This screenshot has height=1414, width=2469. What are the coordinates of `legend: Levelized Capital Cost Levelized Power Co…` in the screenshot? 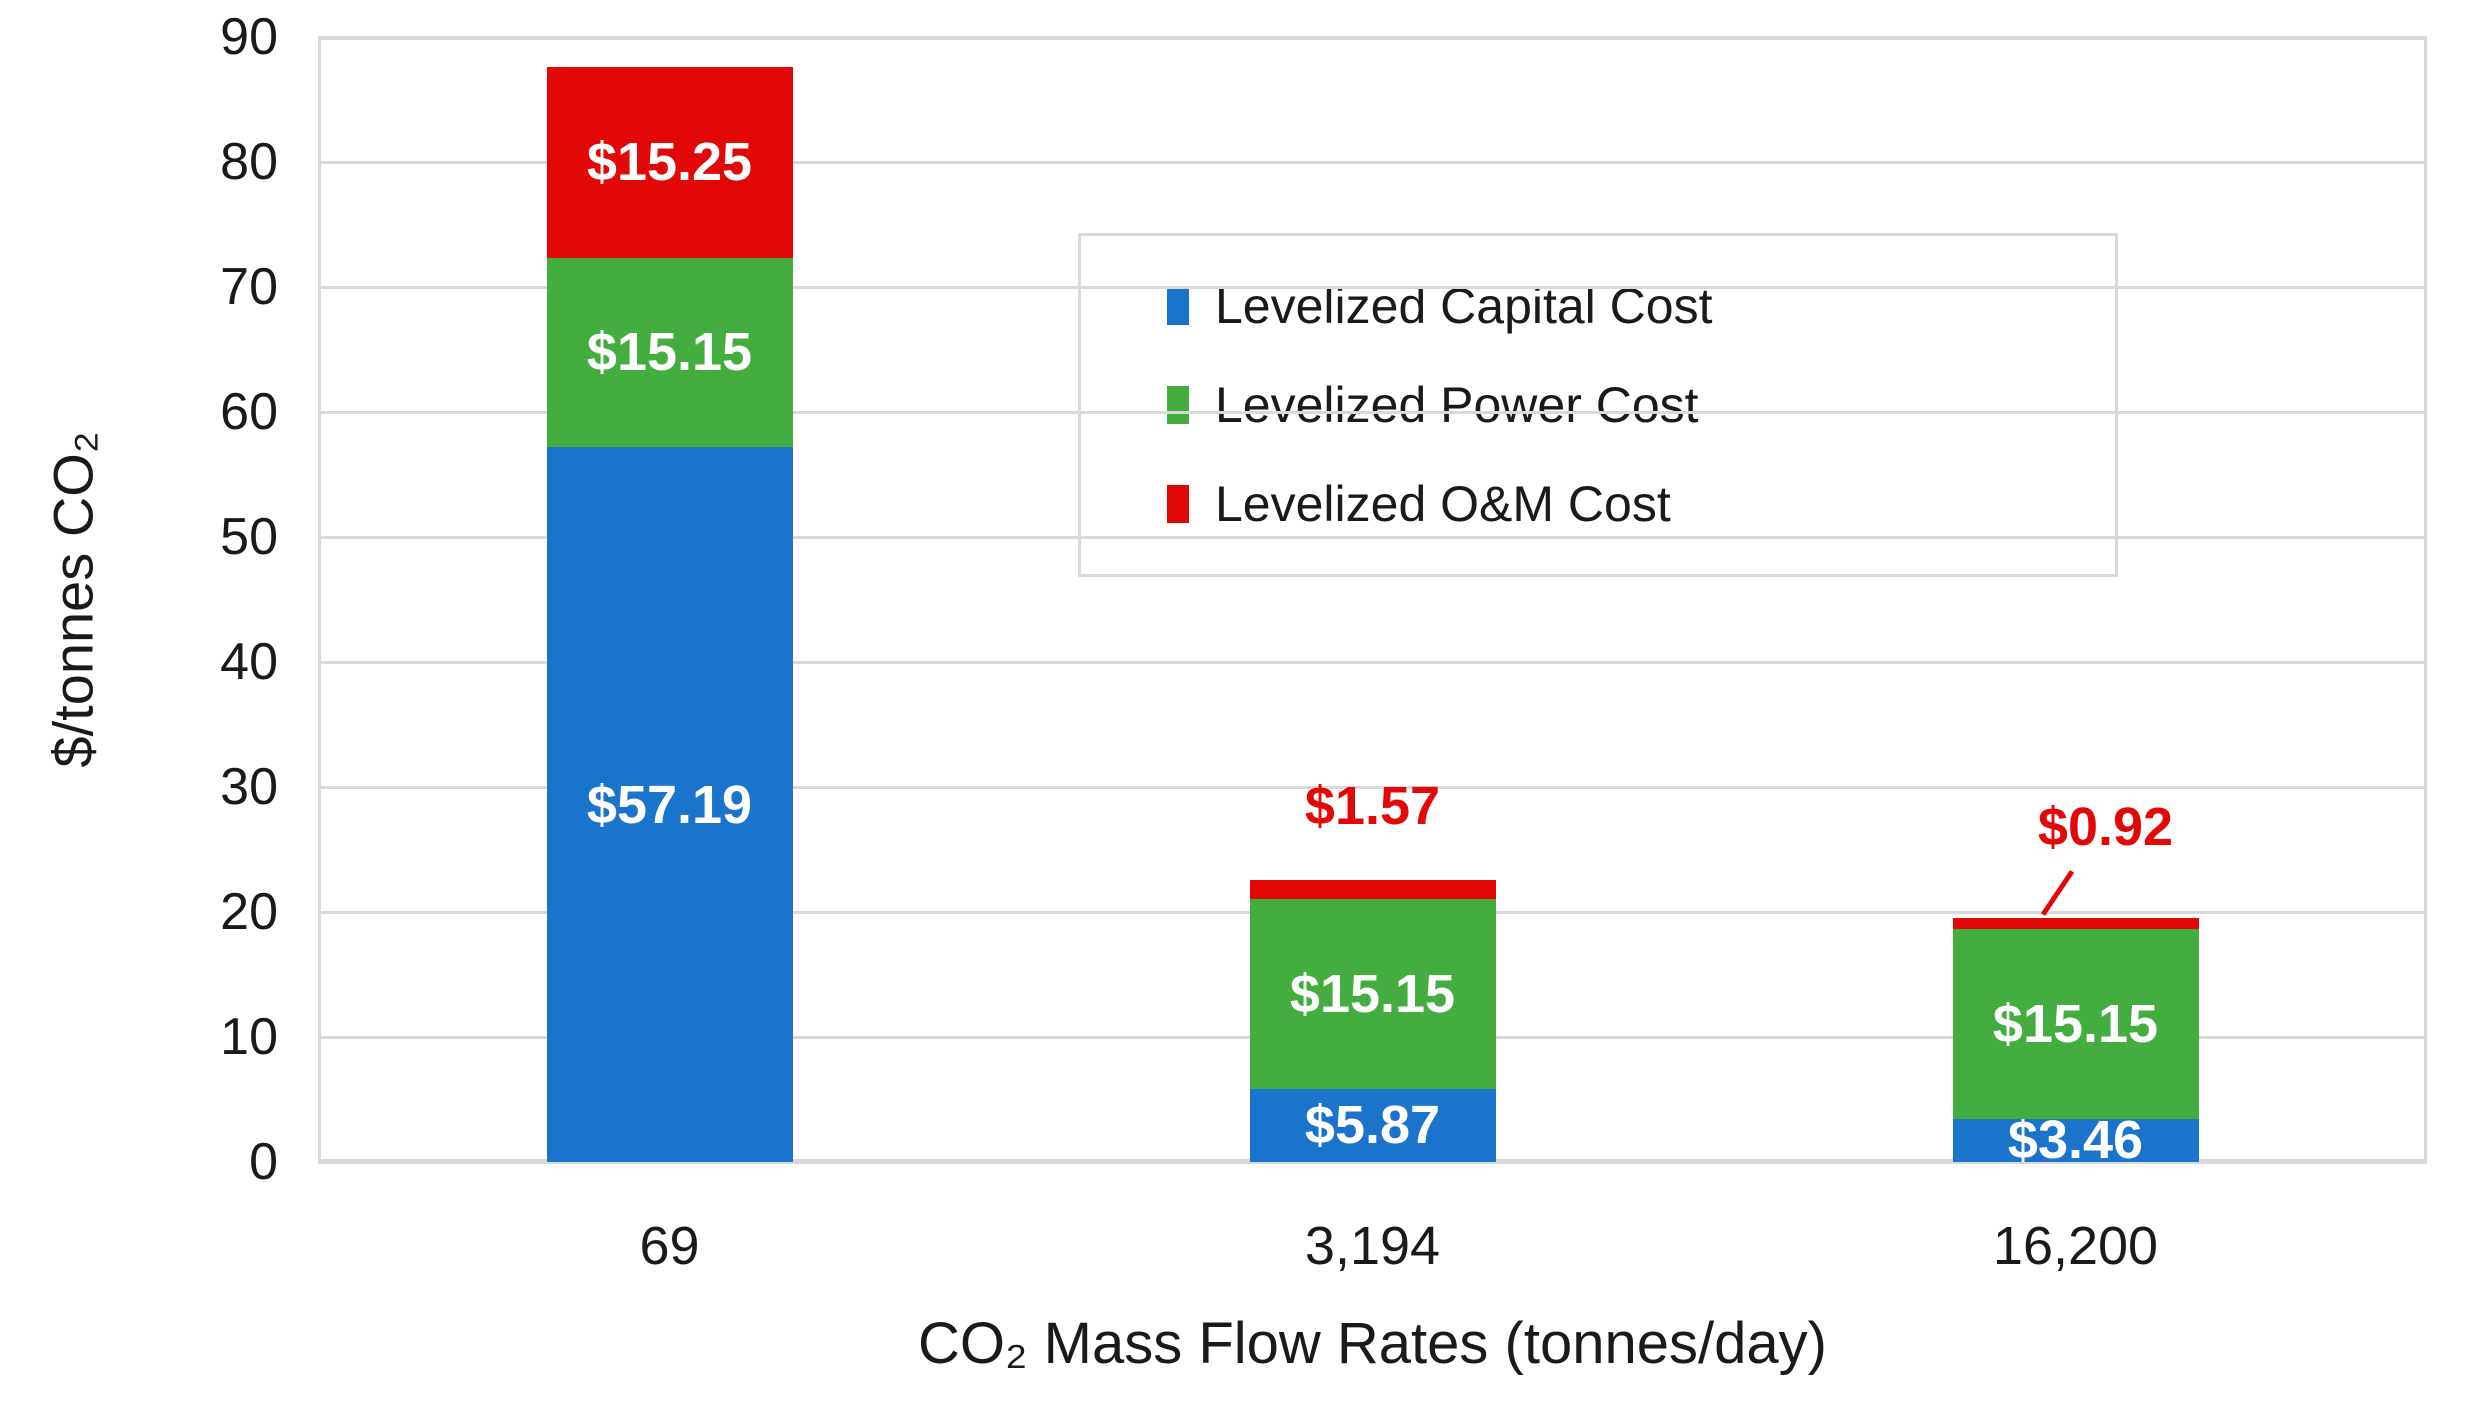 It's located at (1598, 405).